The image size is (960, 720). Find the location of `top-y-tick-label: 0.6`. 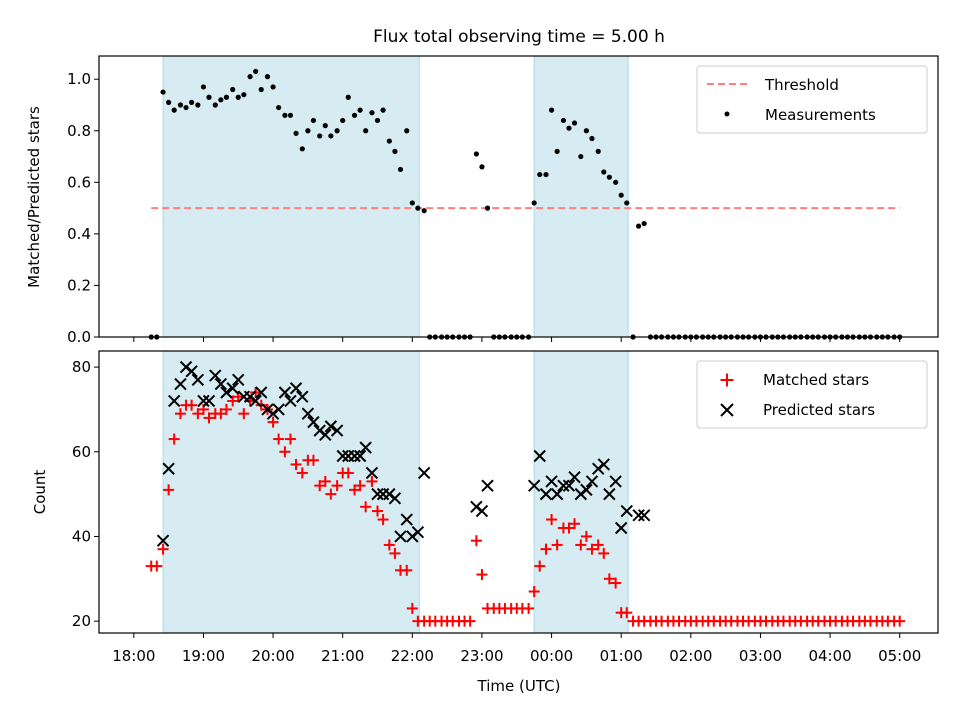

top-y-tick-label: 0.6 is located at coordinates (79, 182).